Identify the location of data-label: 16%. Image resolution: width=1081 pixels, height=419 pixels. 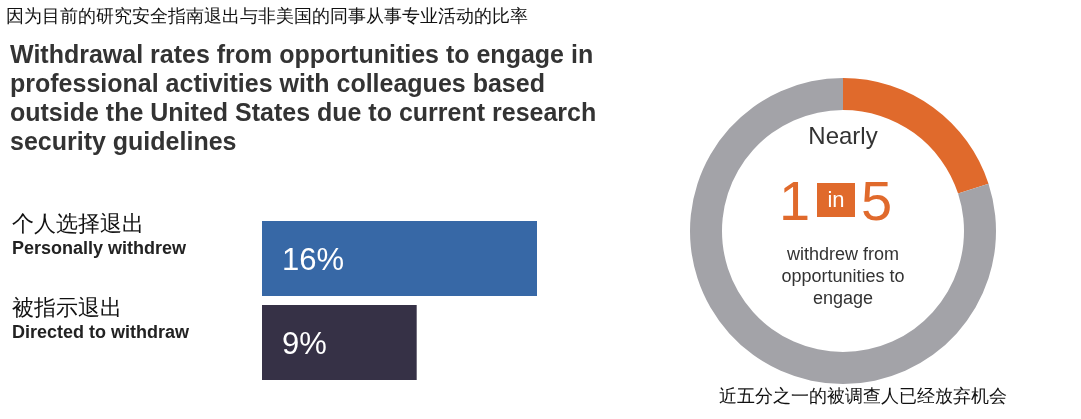
(313, 259).